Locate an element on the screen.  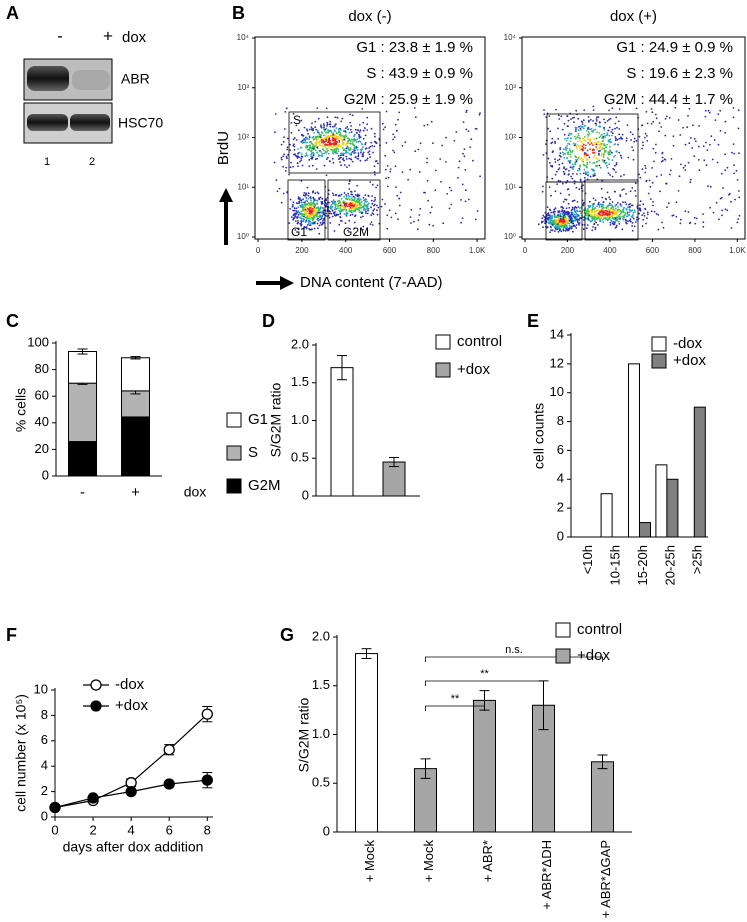
gate-label: S is located at coordinates (297, 120).